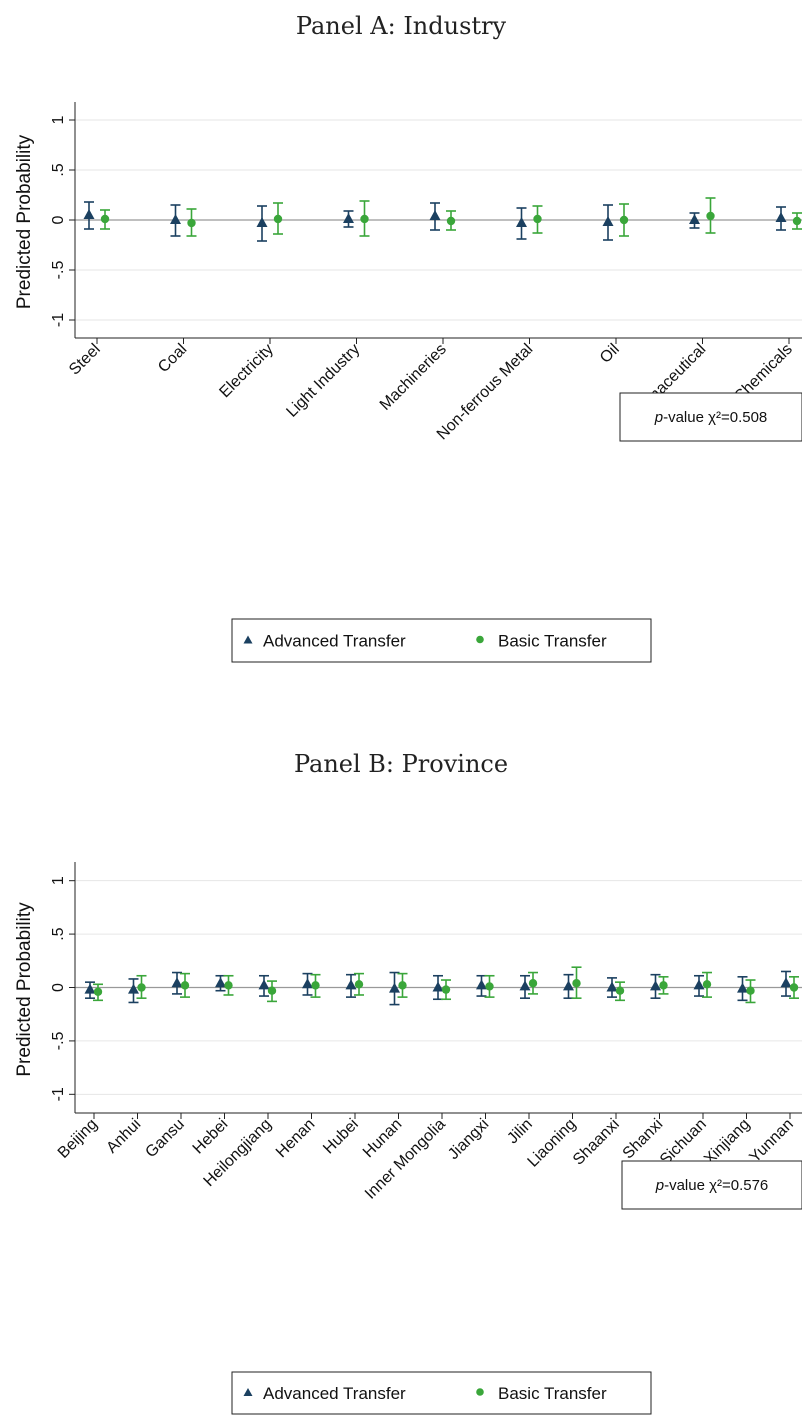 The width and height of the screenshot is (802, 1416). What do you see at coordinates (552, 1143) in the screenshot?
I see `x-tick-label: Liaoning` at bounding box center [552, 1143].